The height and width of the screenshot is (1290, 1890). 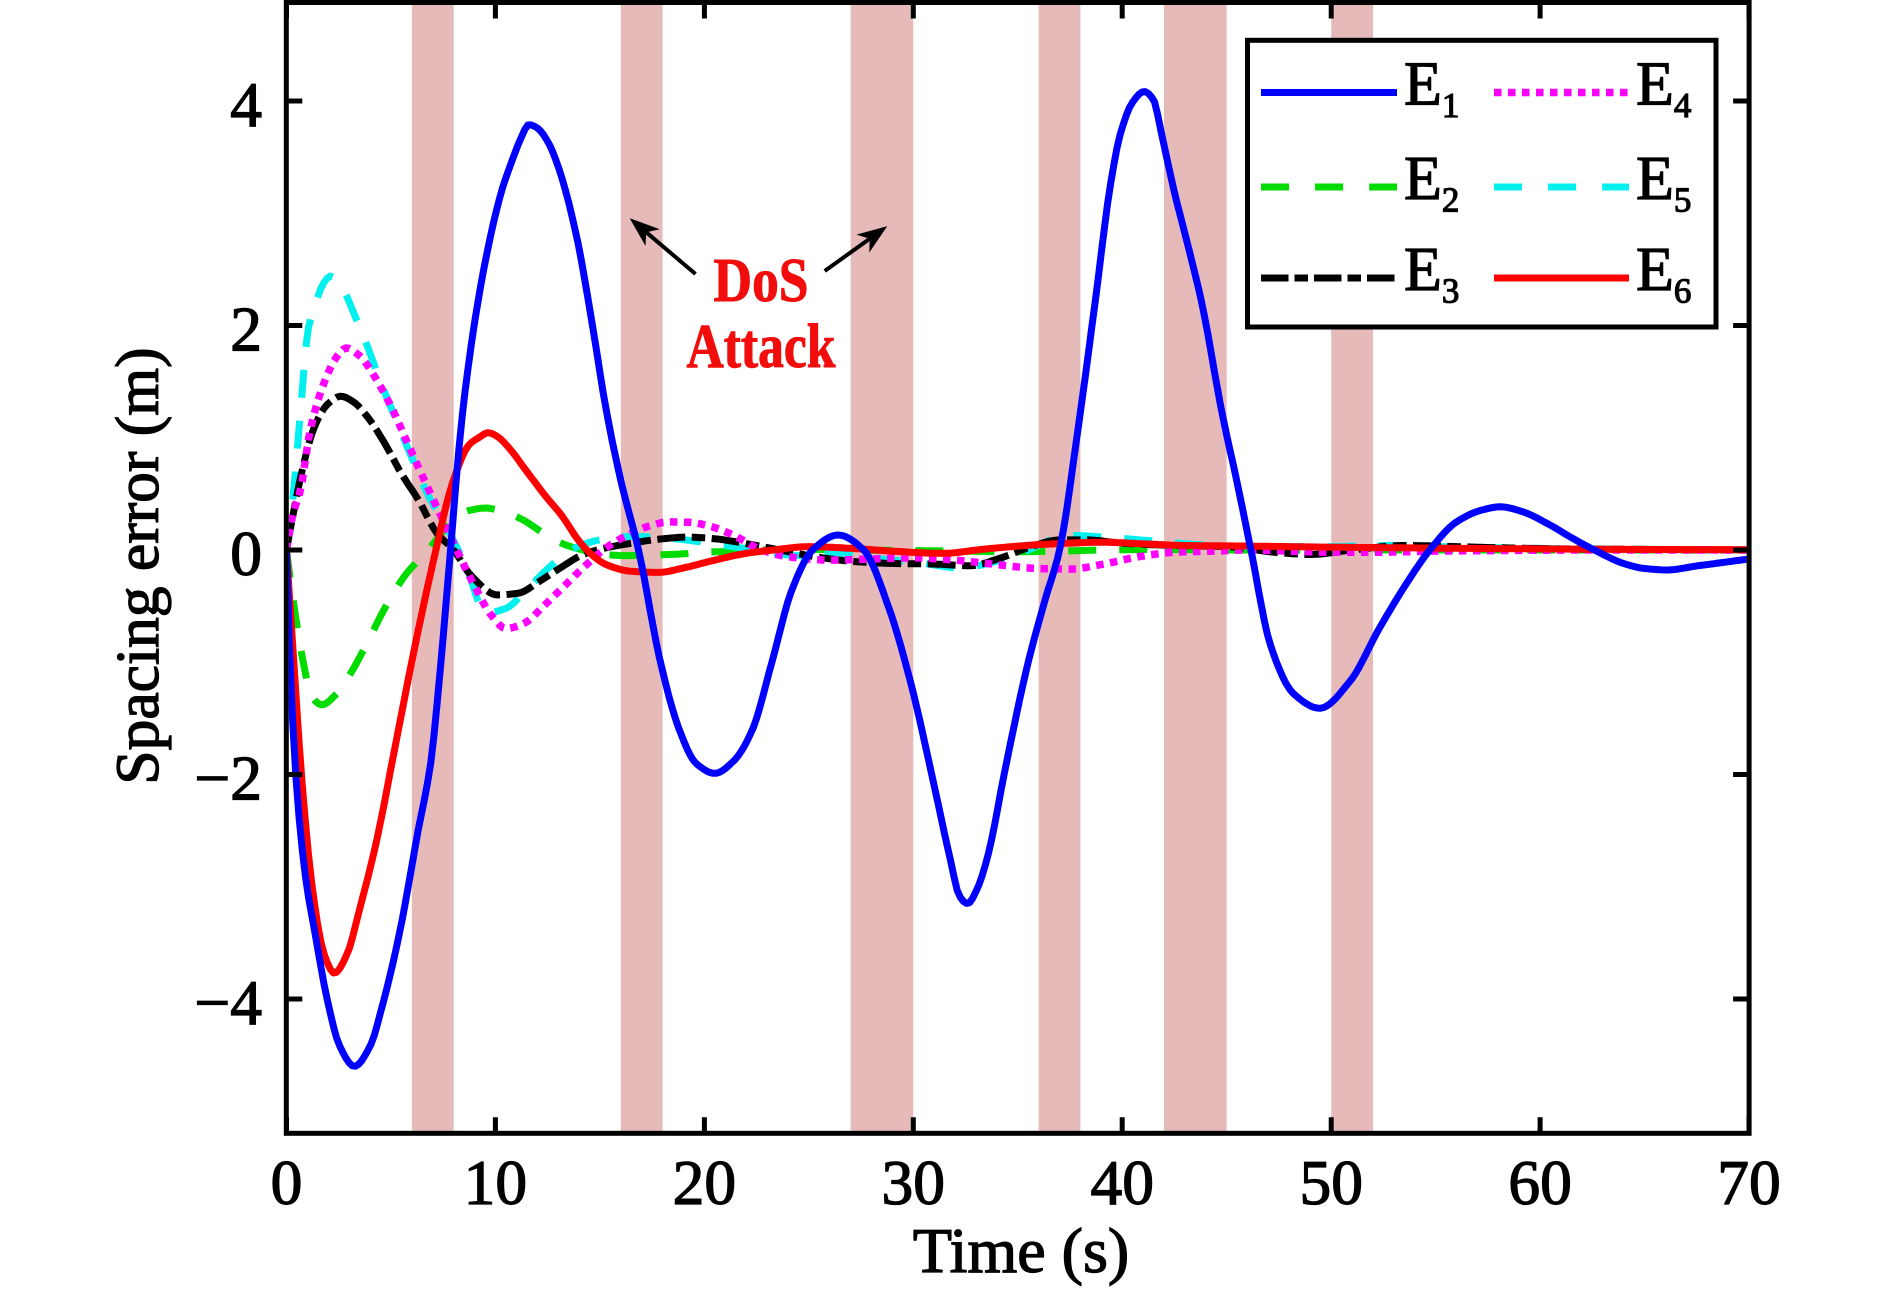 What do you see at coordinates (914, 1182) in the screenshot?
I see `svg-text: 30` at bounding box center [914, 1182].